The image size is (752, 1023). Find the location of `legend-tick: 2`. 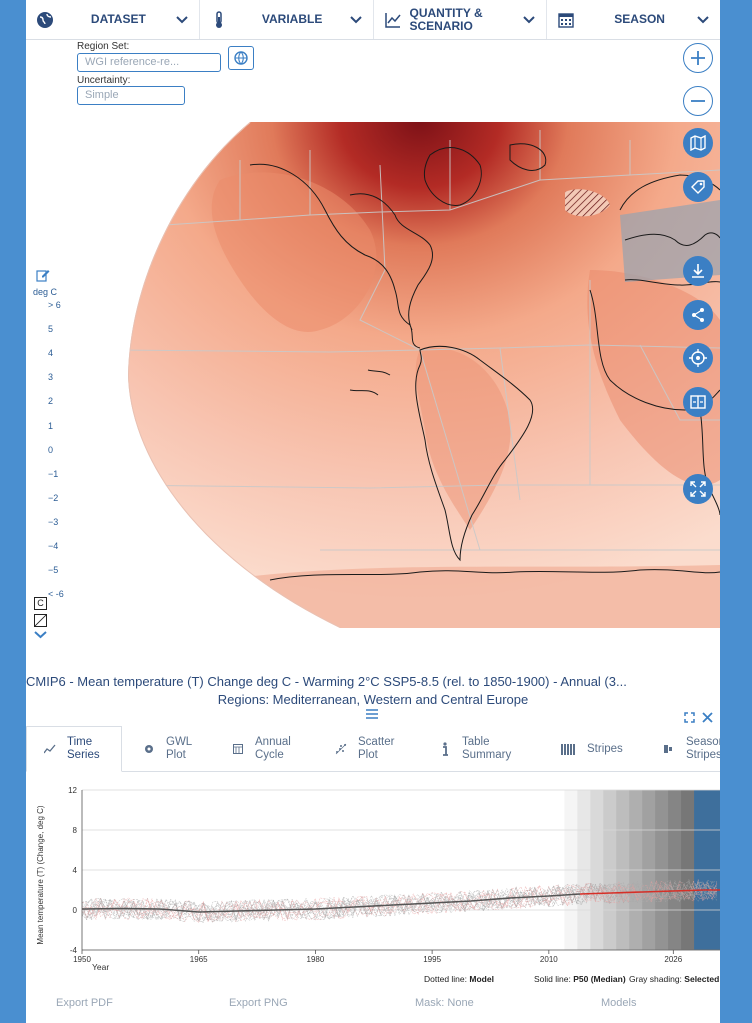

legend-tick: 2 is located at coordinates (51, 401).